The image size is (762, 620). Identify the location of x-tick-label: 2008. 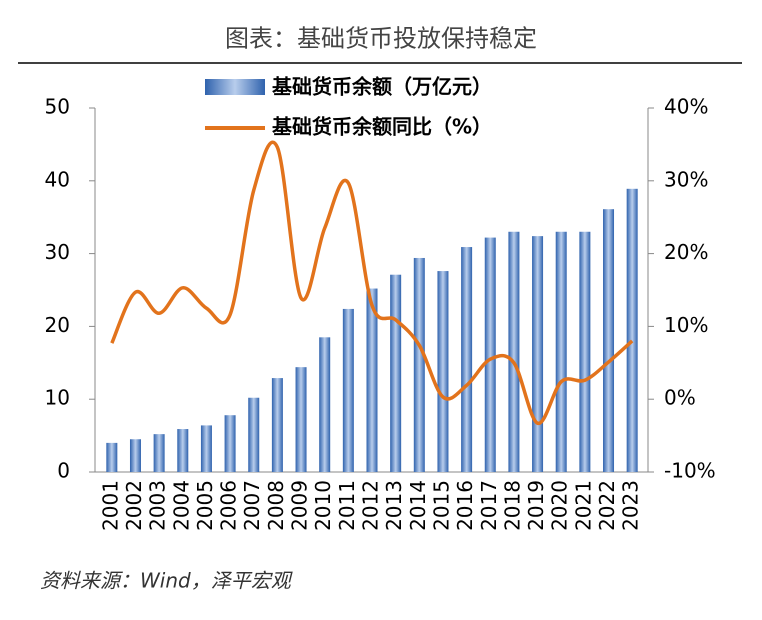
(276, 505).